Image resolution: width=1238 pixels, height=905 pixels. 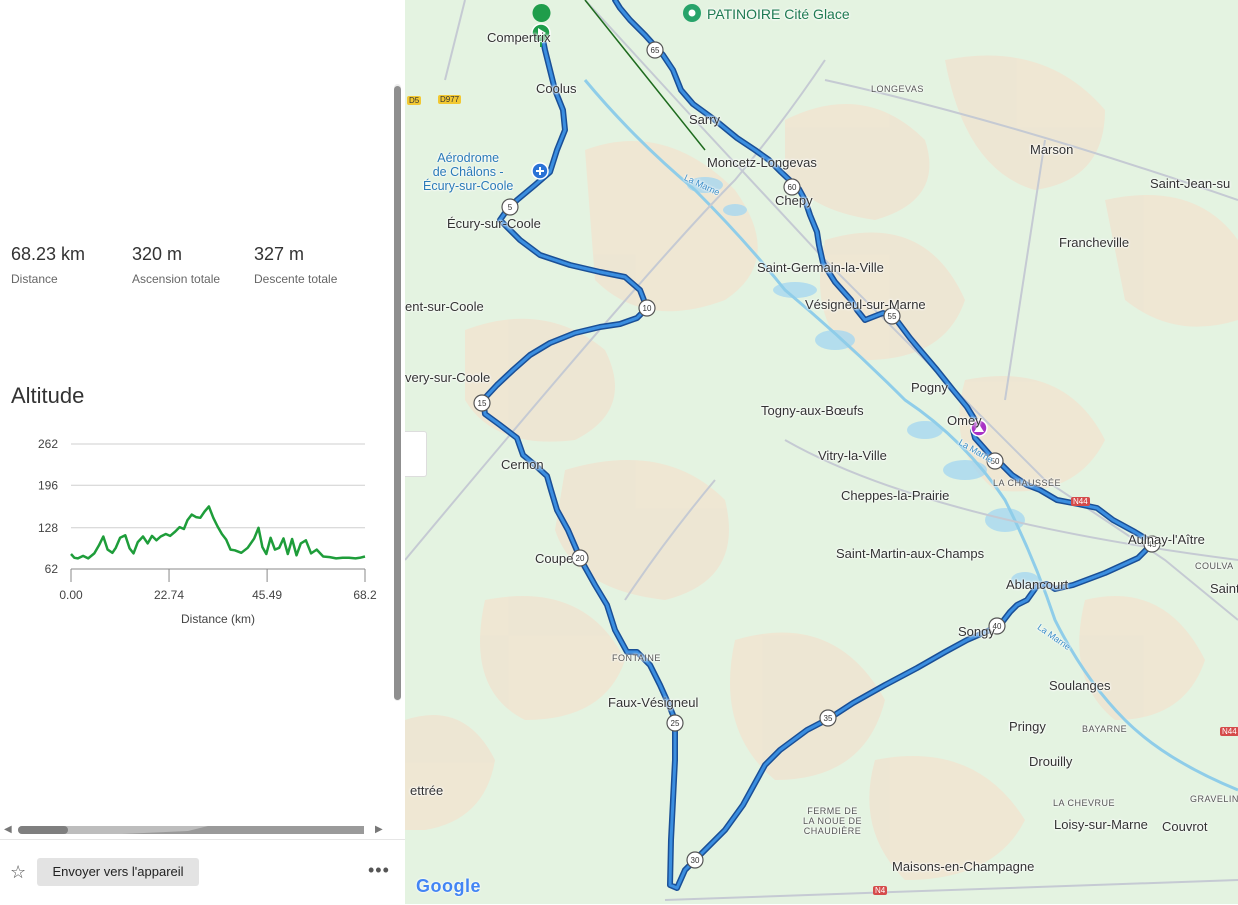 What do you see at coordinates (929, 387) in the screenshot?
I see `place-label: Pogny` at bounding box center [929, 387].